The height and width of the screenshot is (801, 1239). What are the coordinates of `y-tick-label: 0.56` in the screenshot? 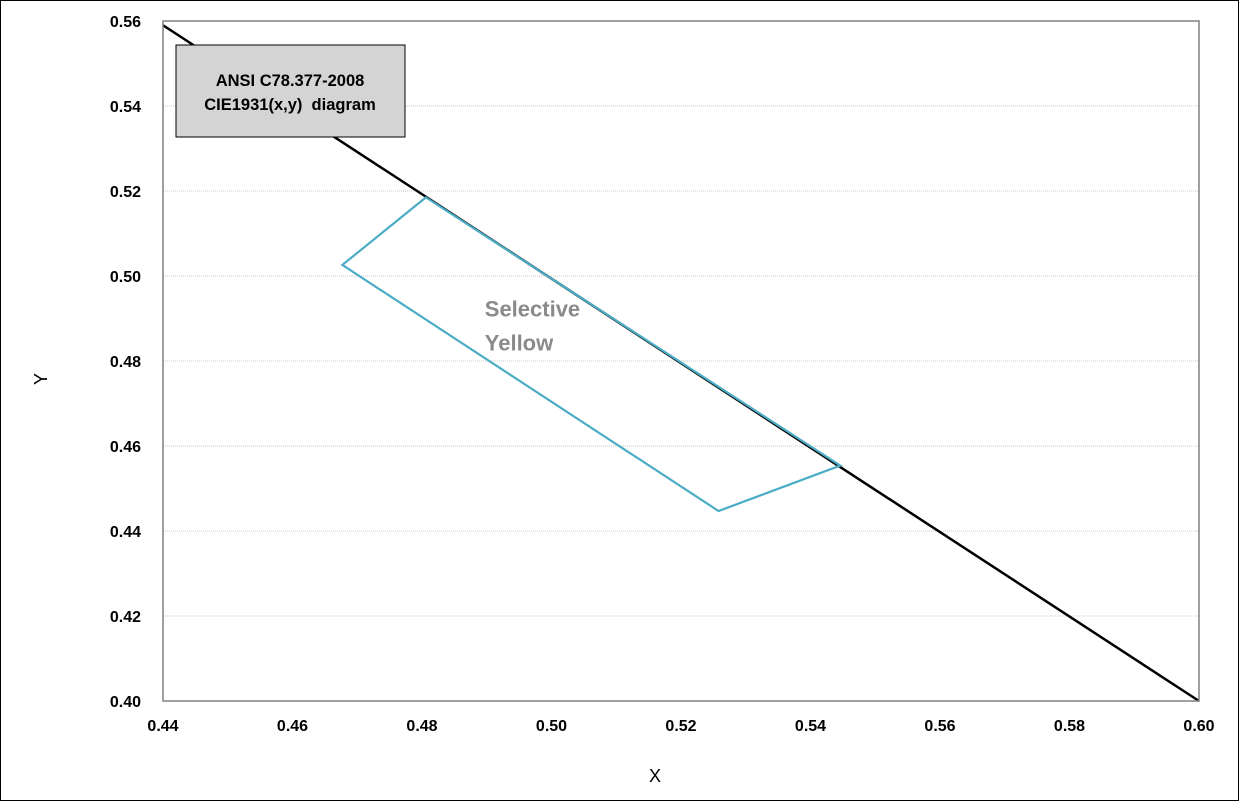 It's located at (125, 22).